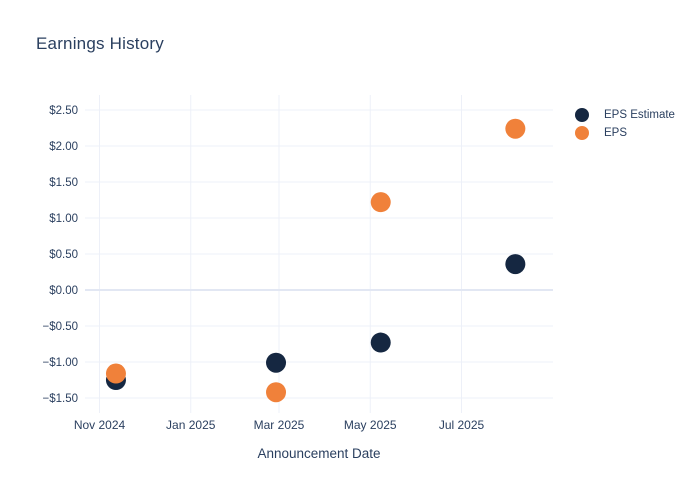 The image size is (700, 500). What do you see at coordinates (100, 425) in the screenshot?
I see `x-tick-label: Nov 2024` at bounding box center [100, 425].